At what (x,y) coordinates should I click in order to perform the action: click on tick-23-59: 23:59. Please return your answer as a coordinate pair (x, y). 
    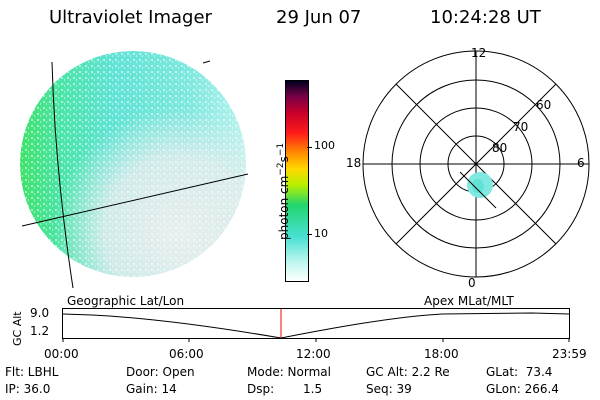
    Looking at the image, I should click on (569, 354).